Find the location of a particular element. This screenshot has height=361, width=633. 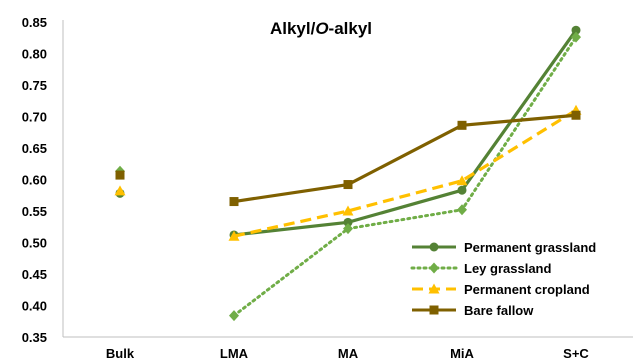

legend-entry: Permanent grassland is located at coordinates (504, 247).